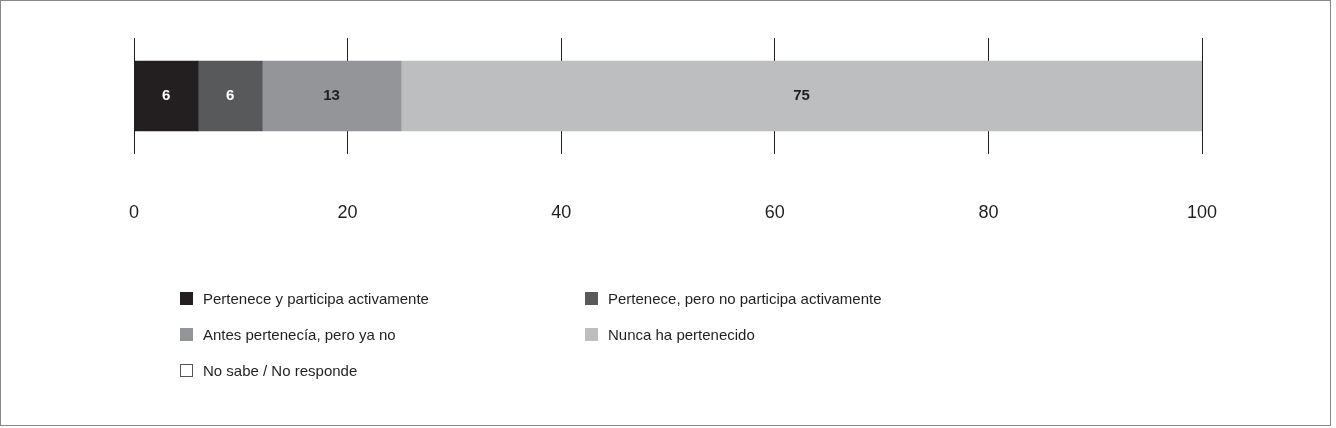  I want to click on x-tick-label: 80, so click(988, 211).